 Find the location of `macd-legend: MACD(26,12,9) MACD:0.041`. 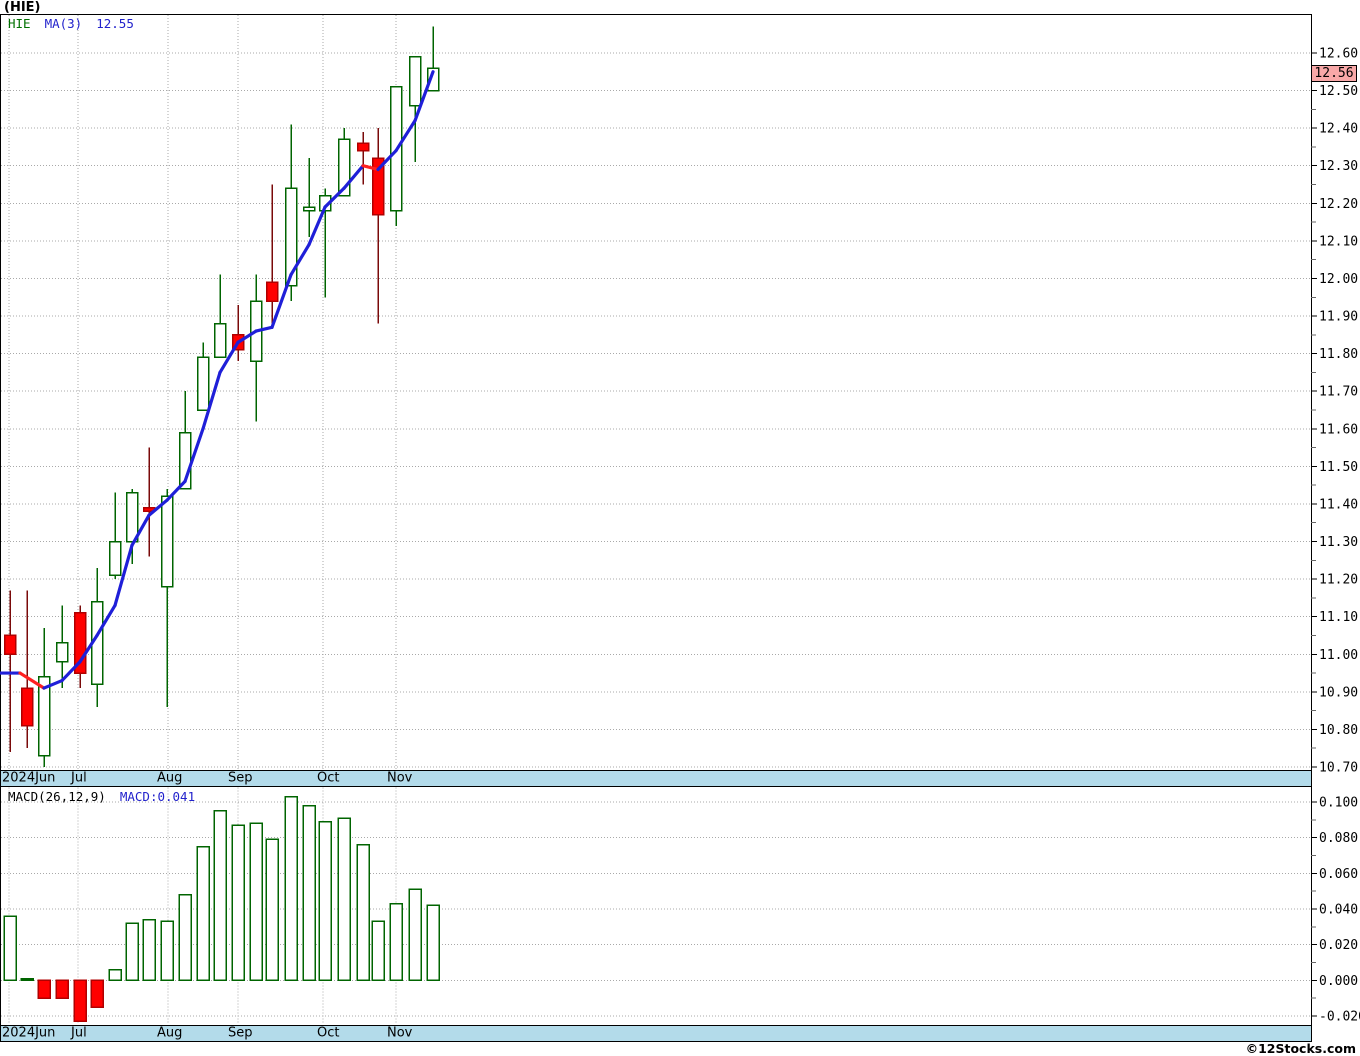

macd-legend: MACD(26,12,9) MACD:0.041 is located at coordinates (101, 796).